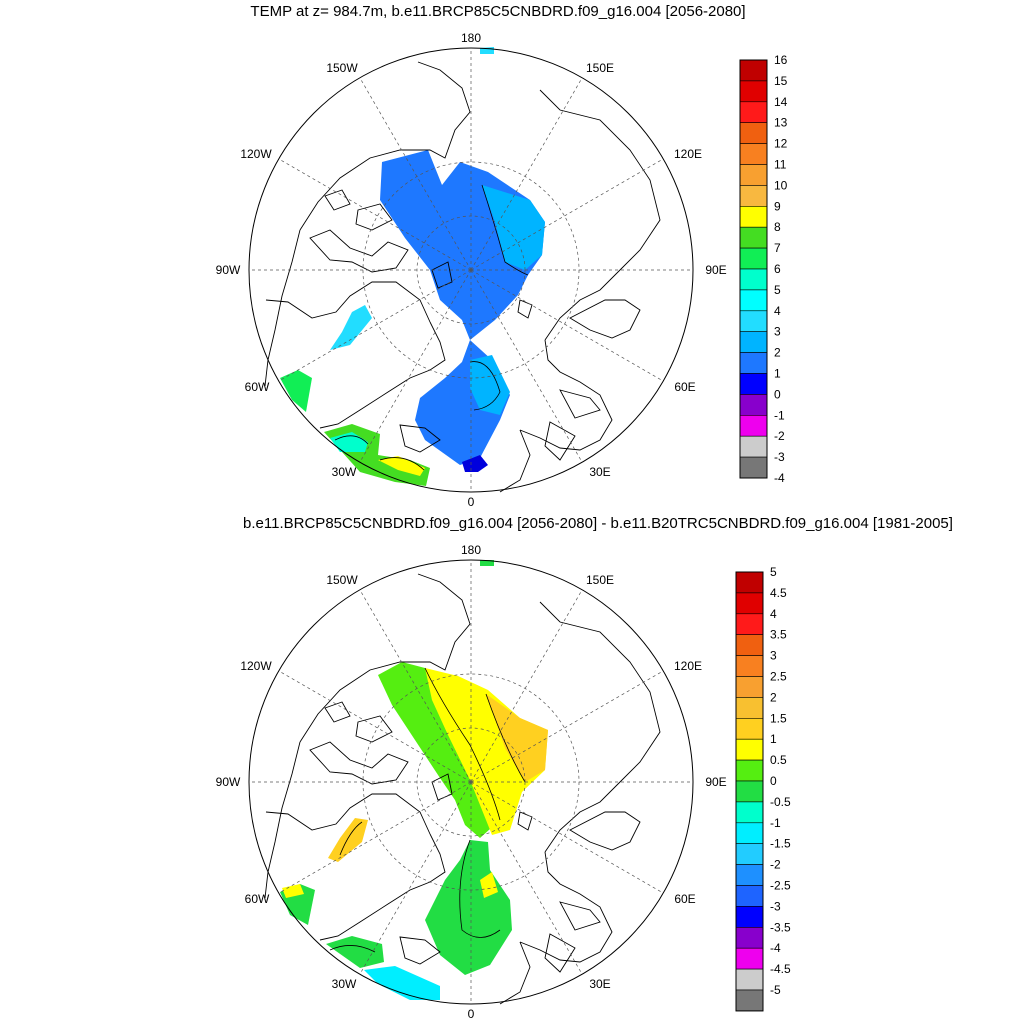  I want to click on panel-2-fields, so click(414, 780).